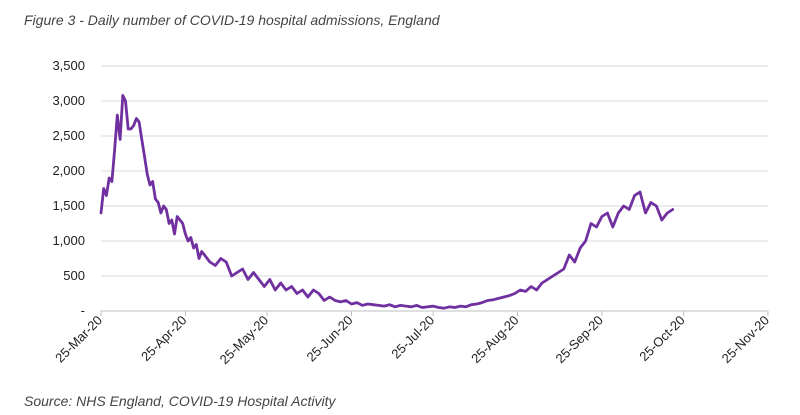 Image resolution: width=800 pixels, height=415 pixels. Describe the element at coordinates (661, 338) in the screenshot. I see `x-tick-label: 25-Oct-20` at that location.